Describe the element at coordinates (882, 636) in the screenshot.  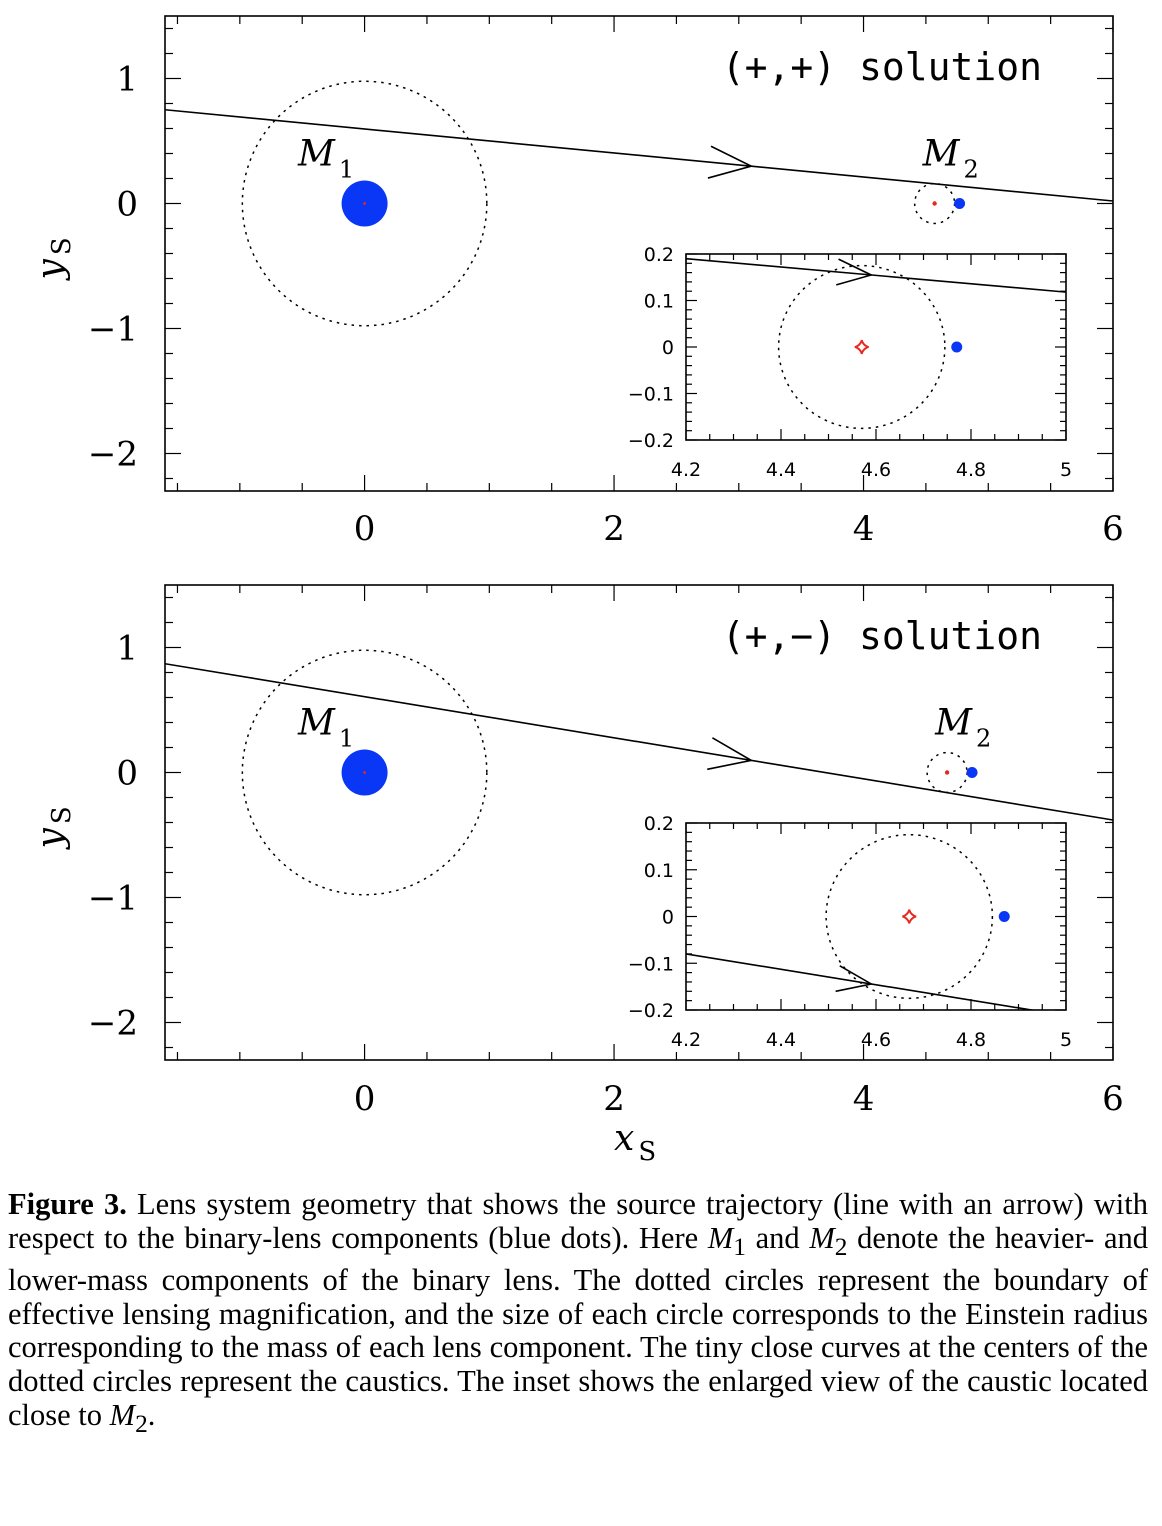
I see `solution-label: (+,−) solution` at that location.